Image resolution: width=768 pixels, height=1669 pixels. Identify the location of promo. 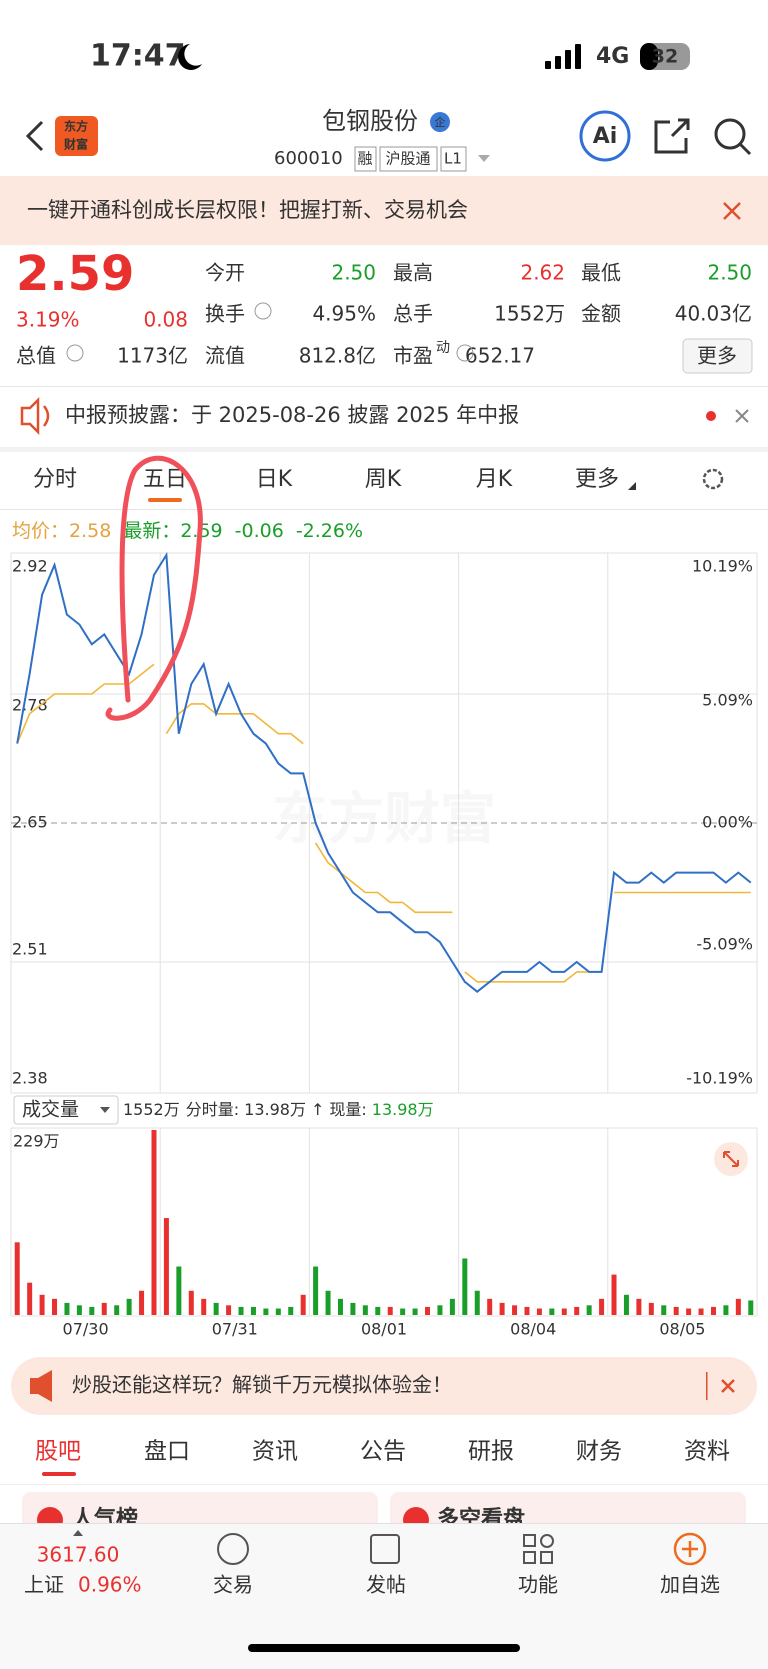
(384, 1386).